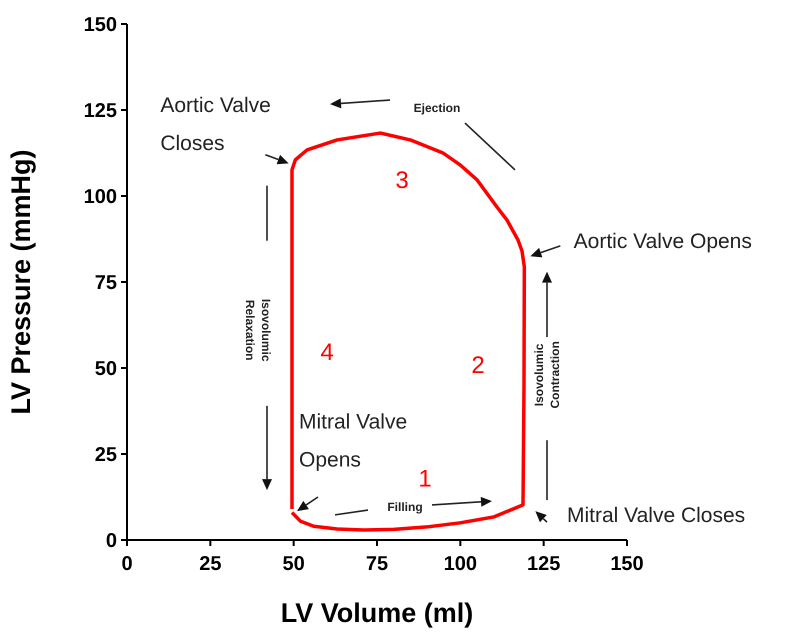  I want to click on x-tick-label: 100, so click(461, 564).